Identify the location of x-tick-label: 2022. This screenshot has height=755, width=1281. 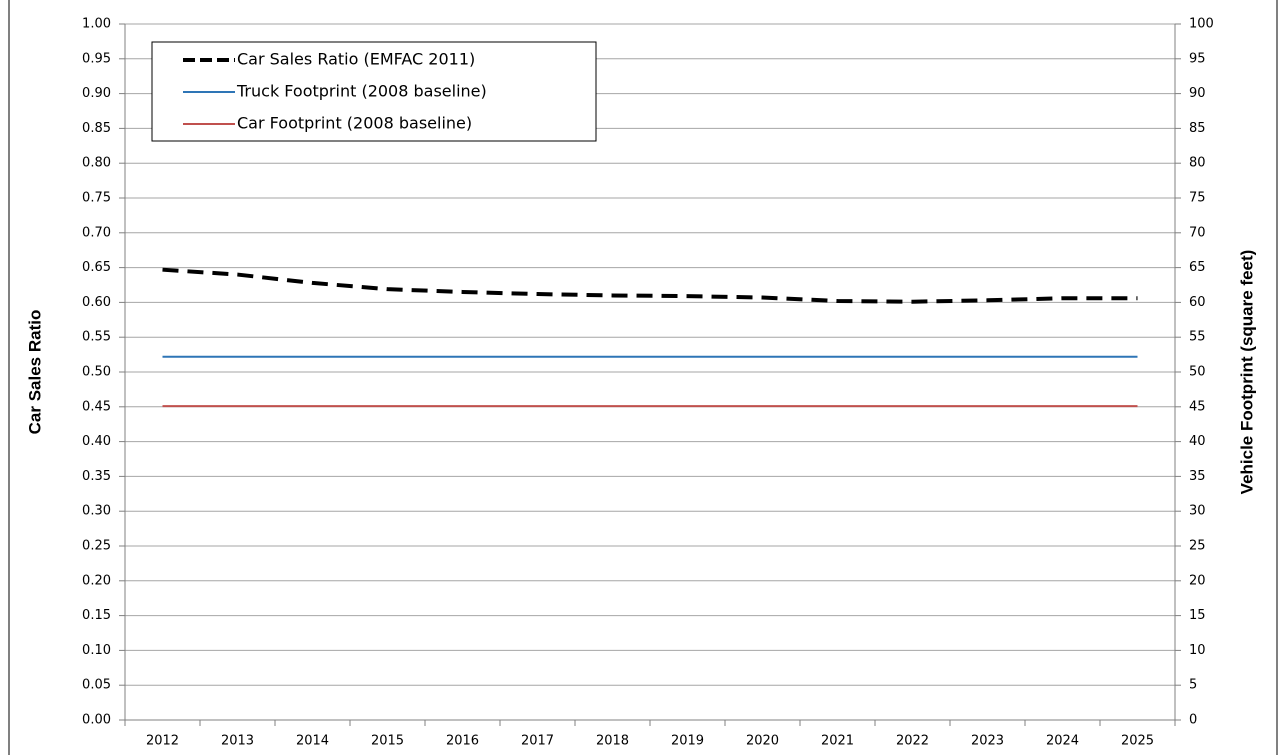
(912, 741).